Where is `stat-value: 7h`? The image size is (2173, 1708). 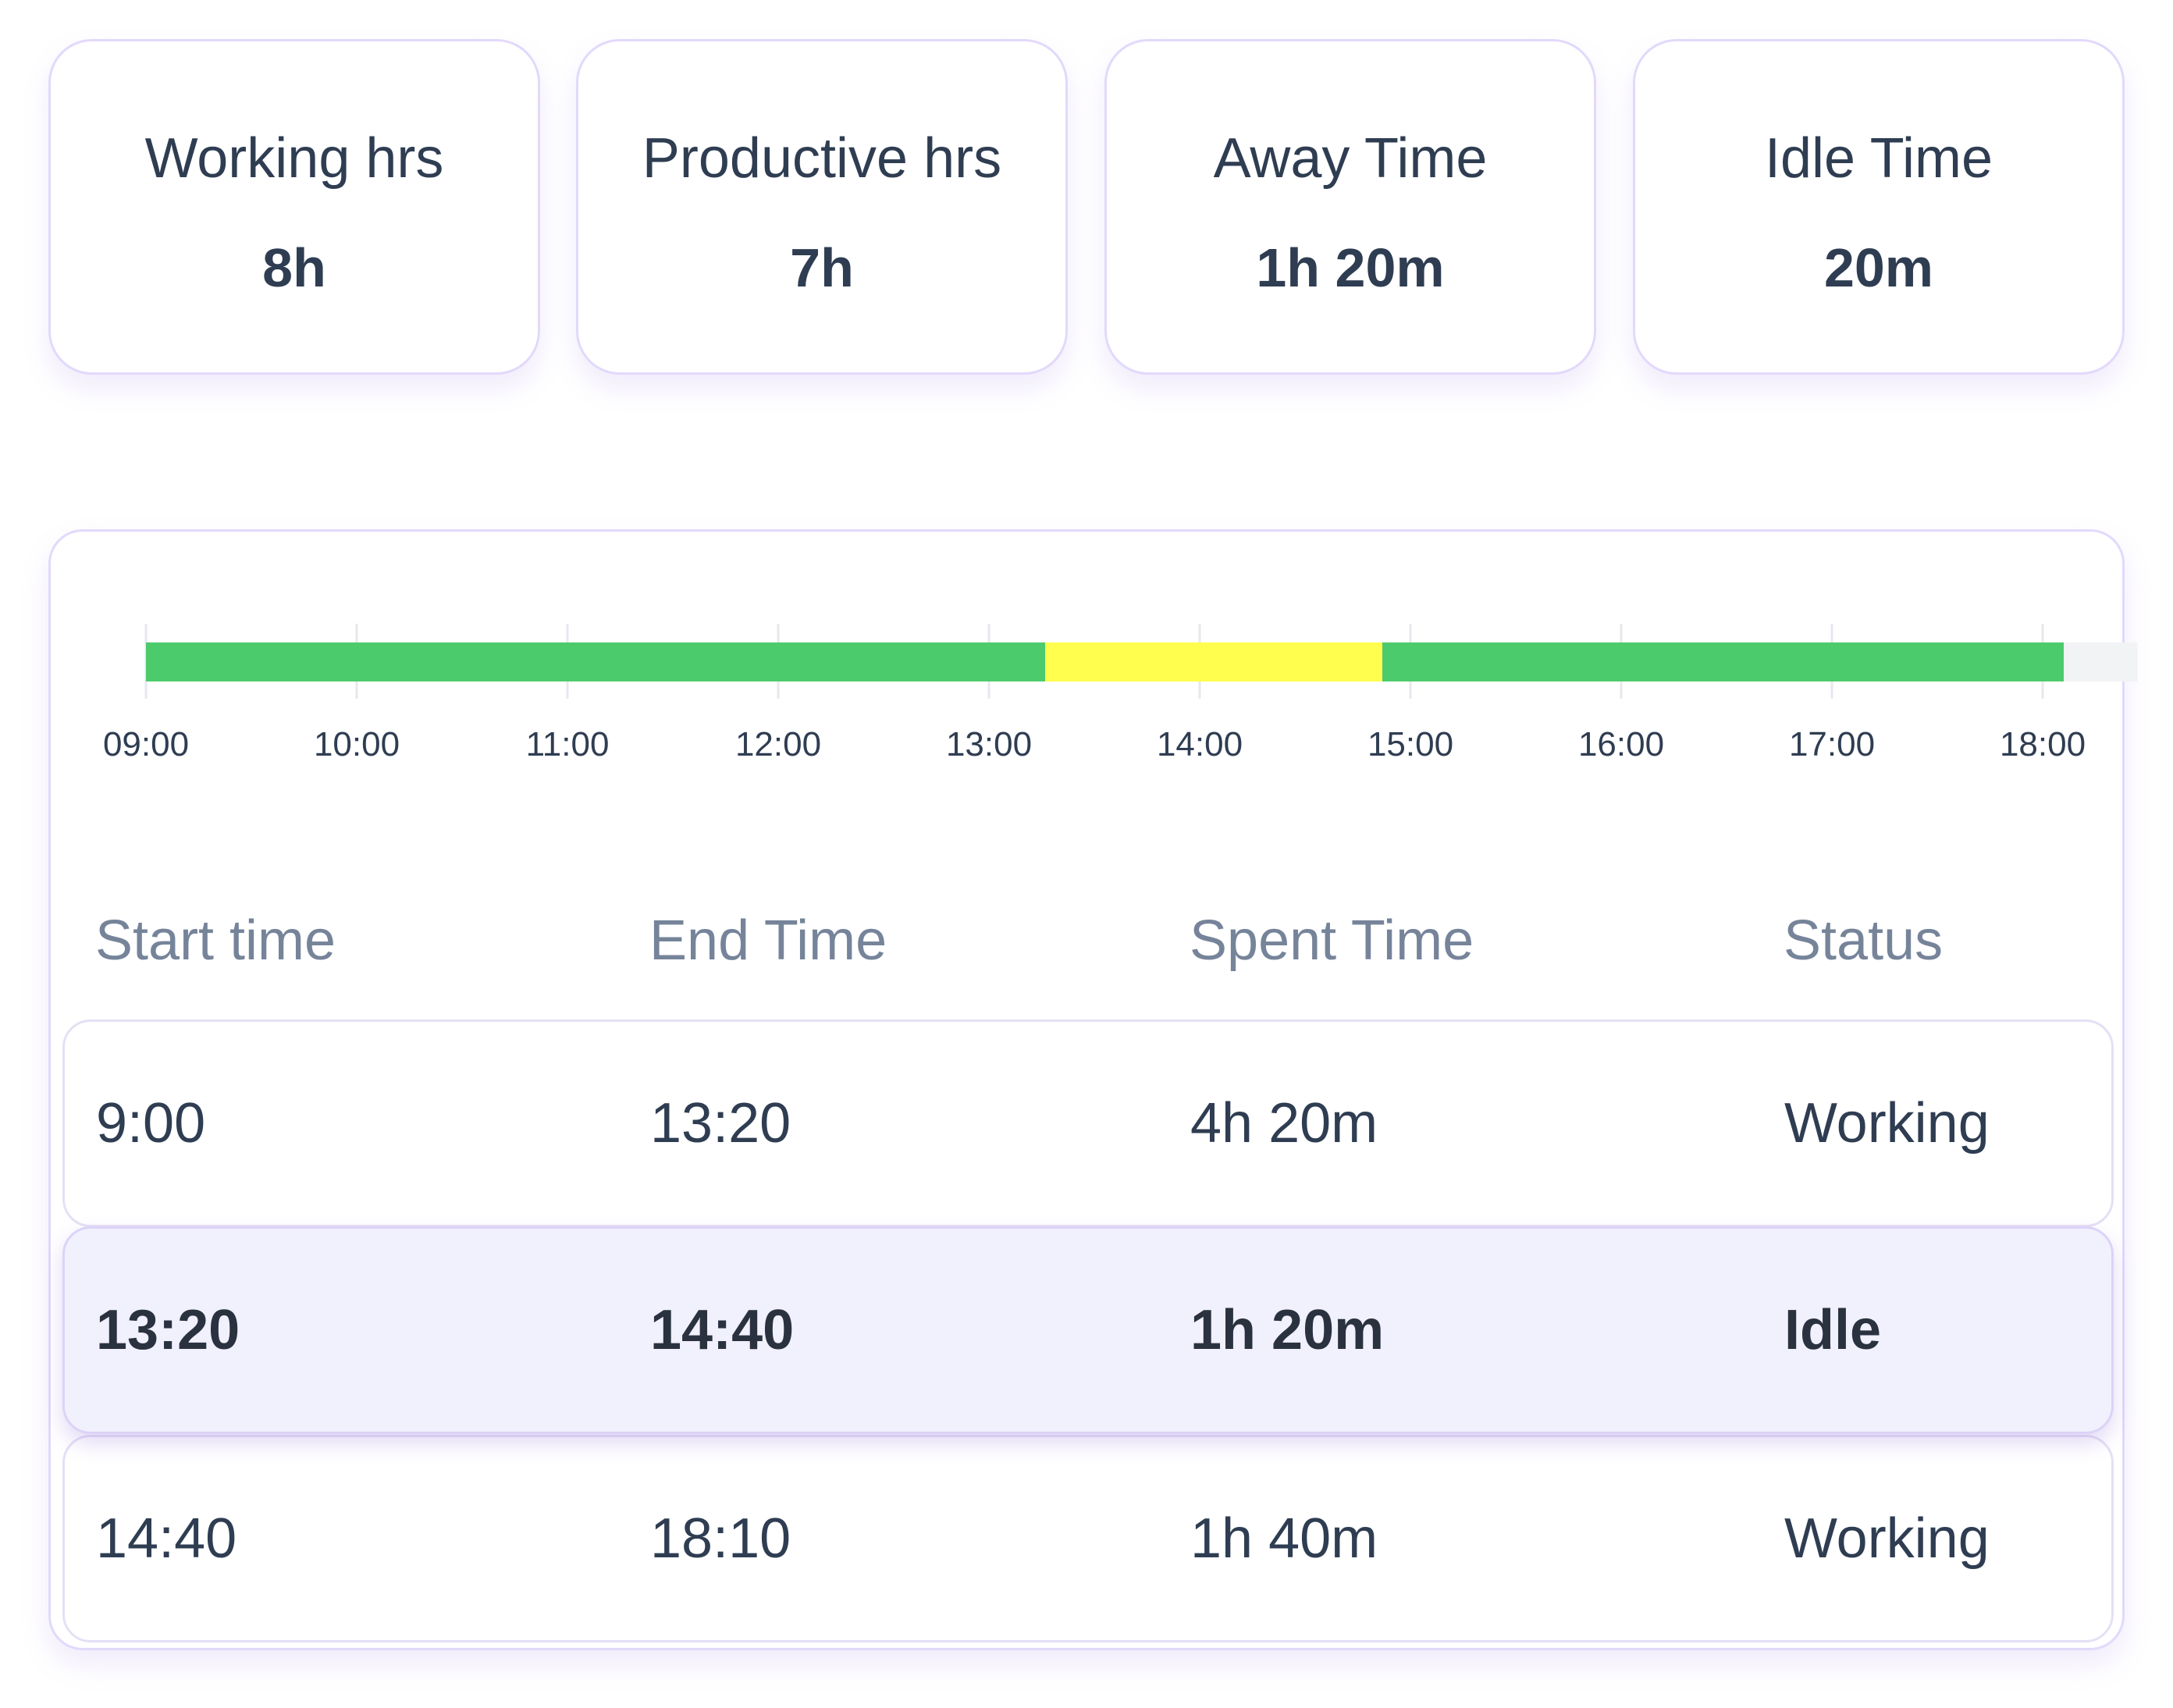
stat-value: 7h is located at coordinates (822, 268).